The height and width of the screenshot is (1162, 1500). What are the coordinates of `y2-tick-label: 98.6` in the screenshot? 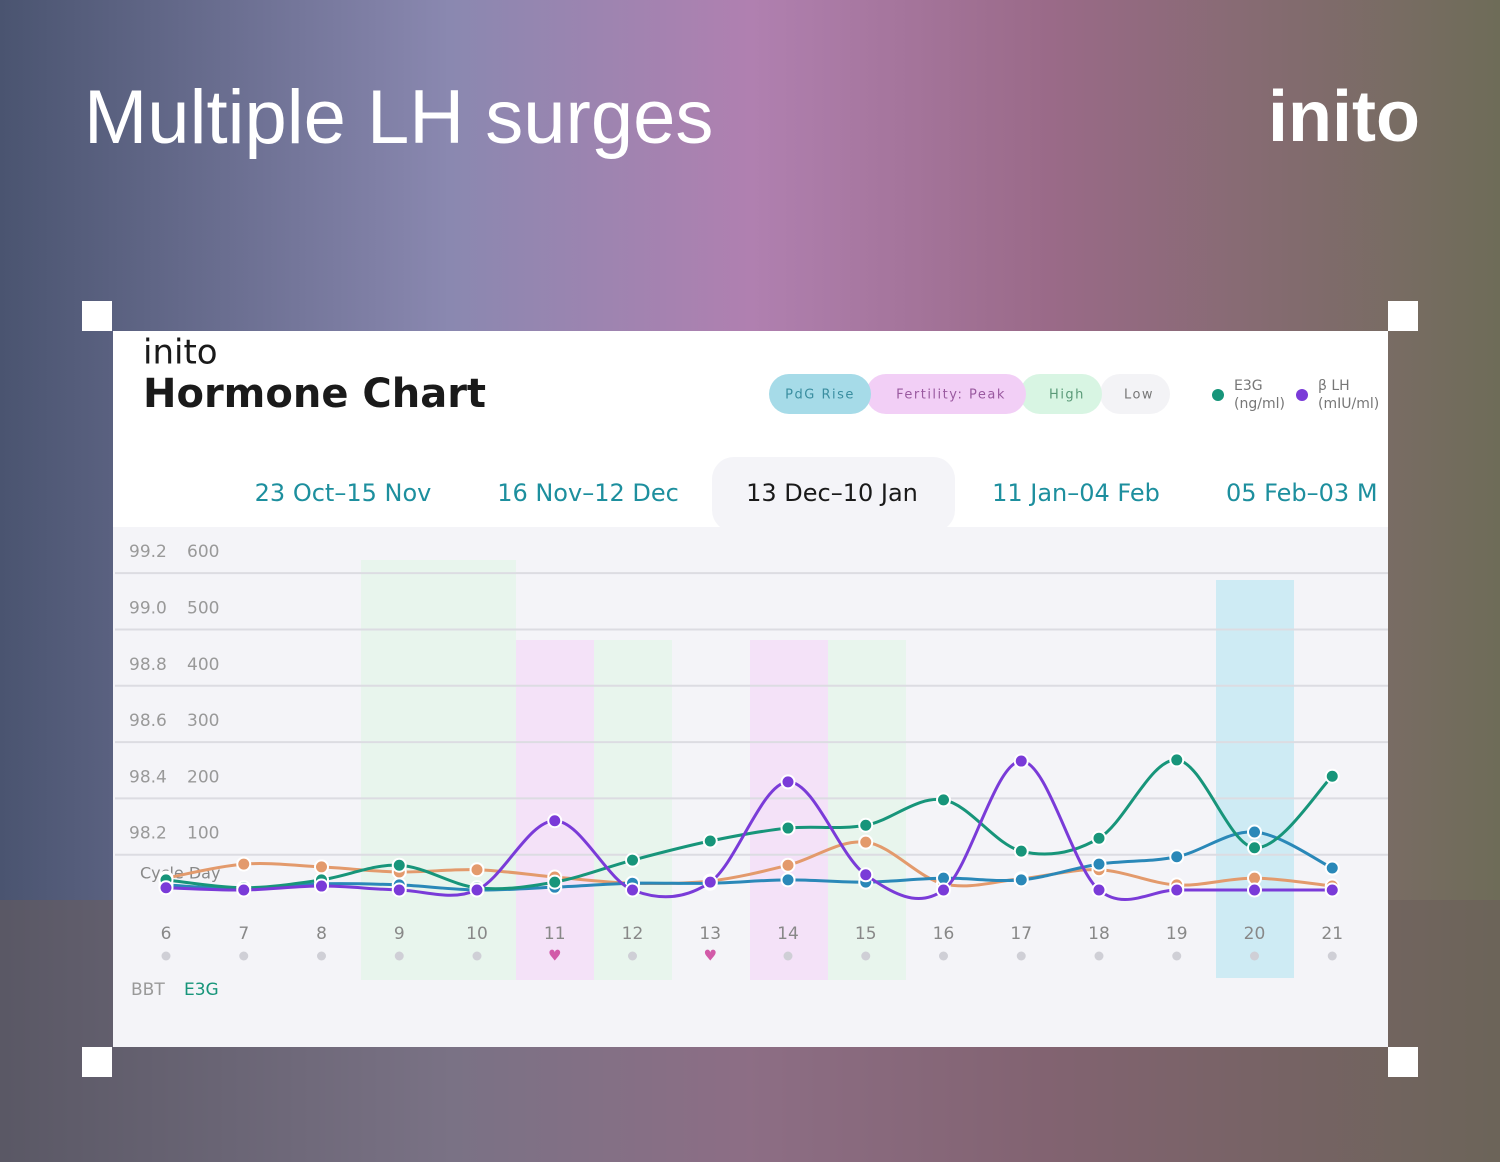 It's located at (148, 721).